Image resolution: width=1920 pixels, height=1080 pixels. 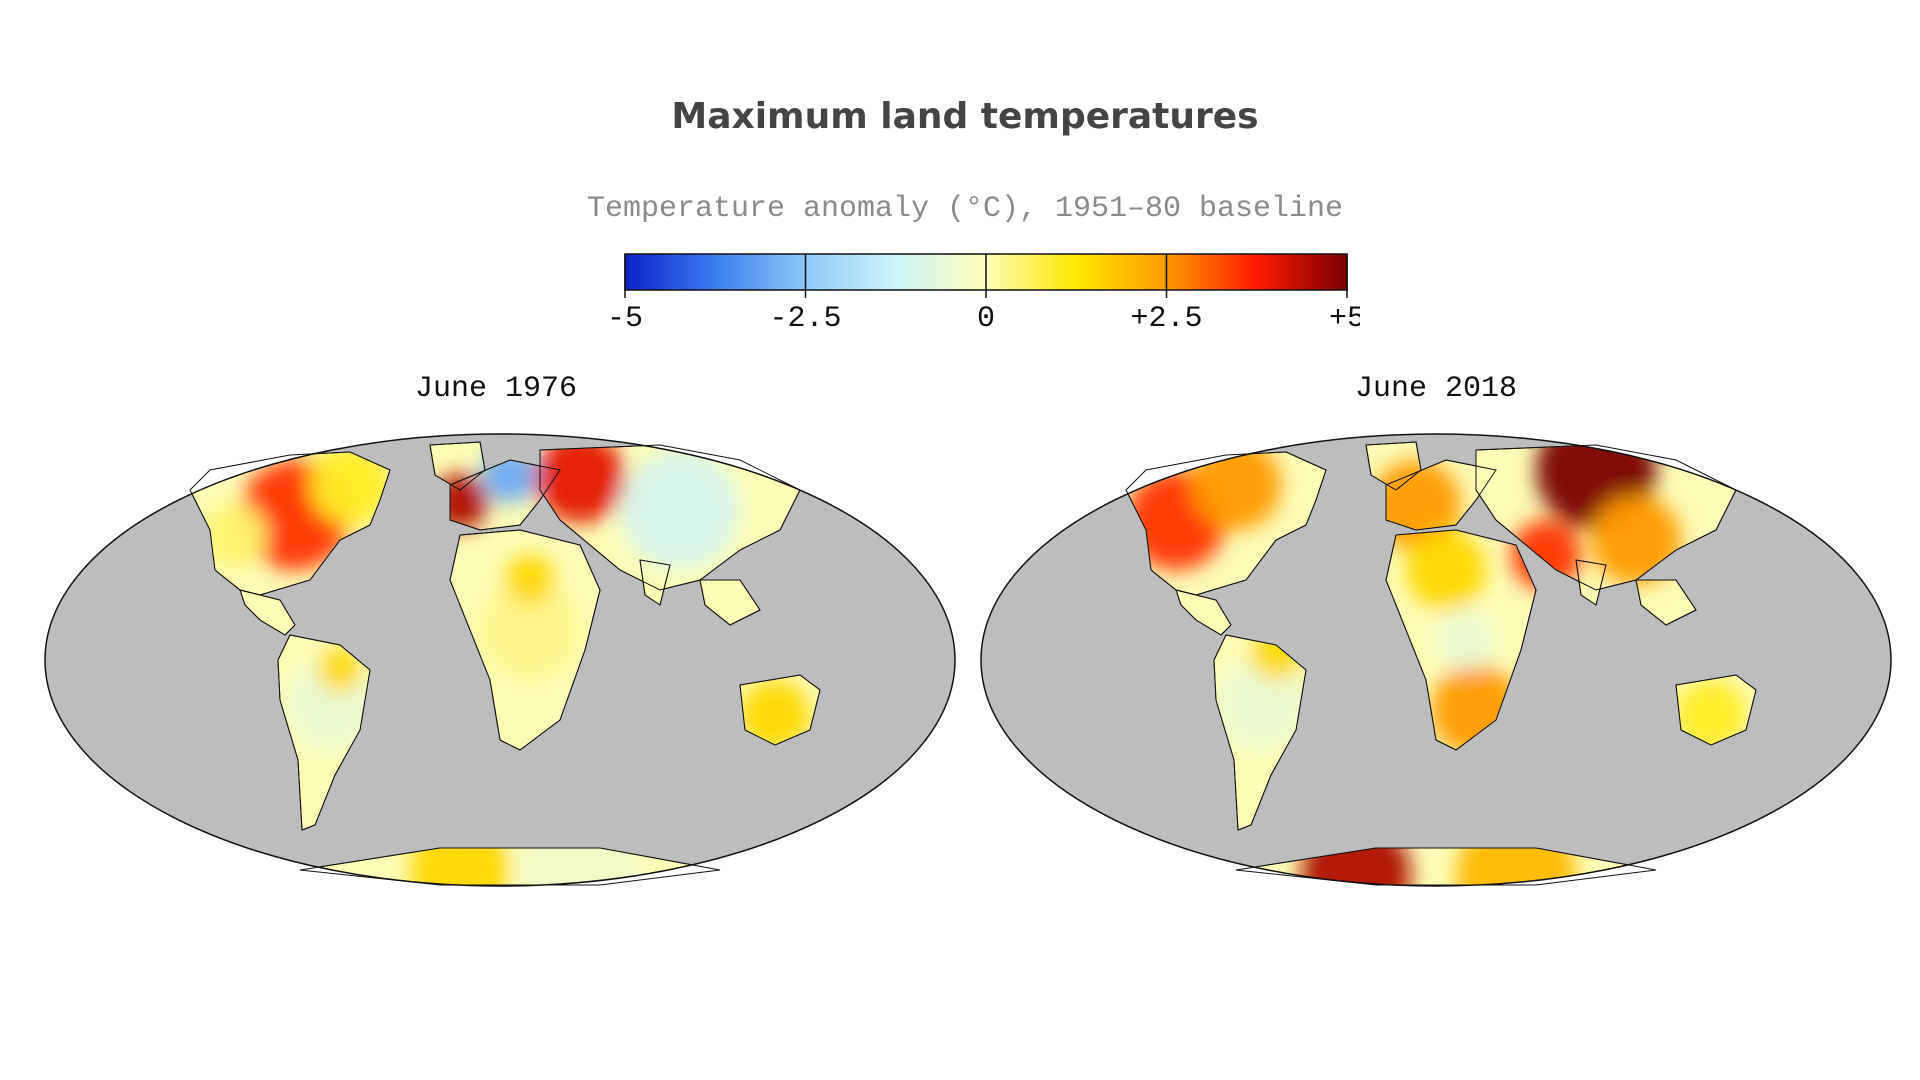 I want to click on map-title-june-1976: June 1976, so click(x=496, y=389).